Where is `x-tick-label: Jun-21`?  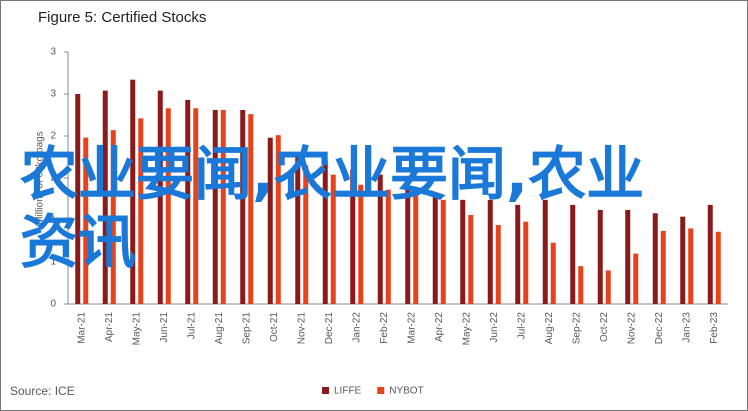
x-tick-label: Jun-21 is located at coordinates (164, 327).